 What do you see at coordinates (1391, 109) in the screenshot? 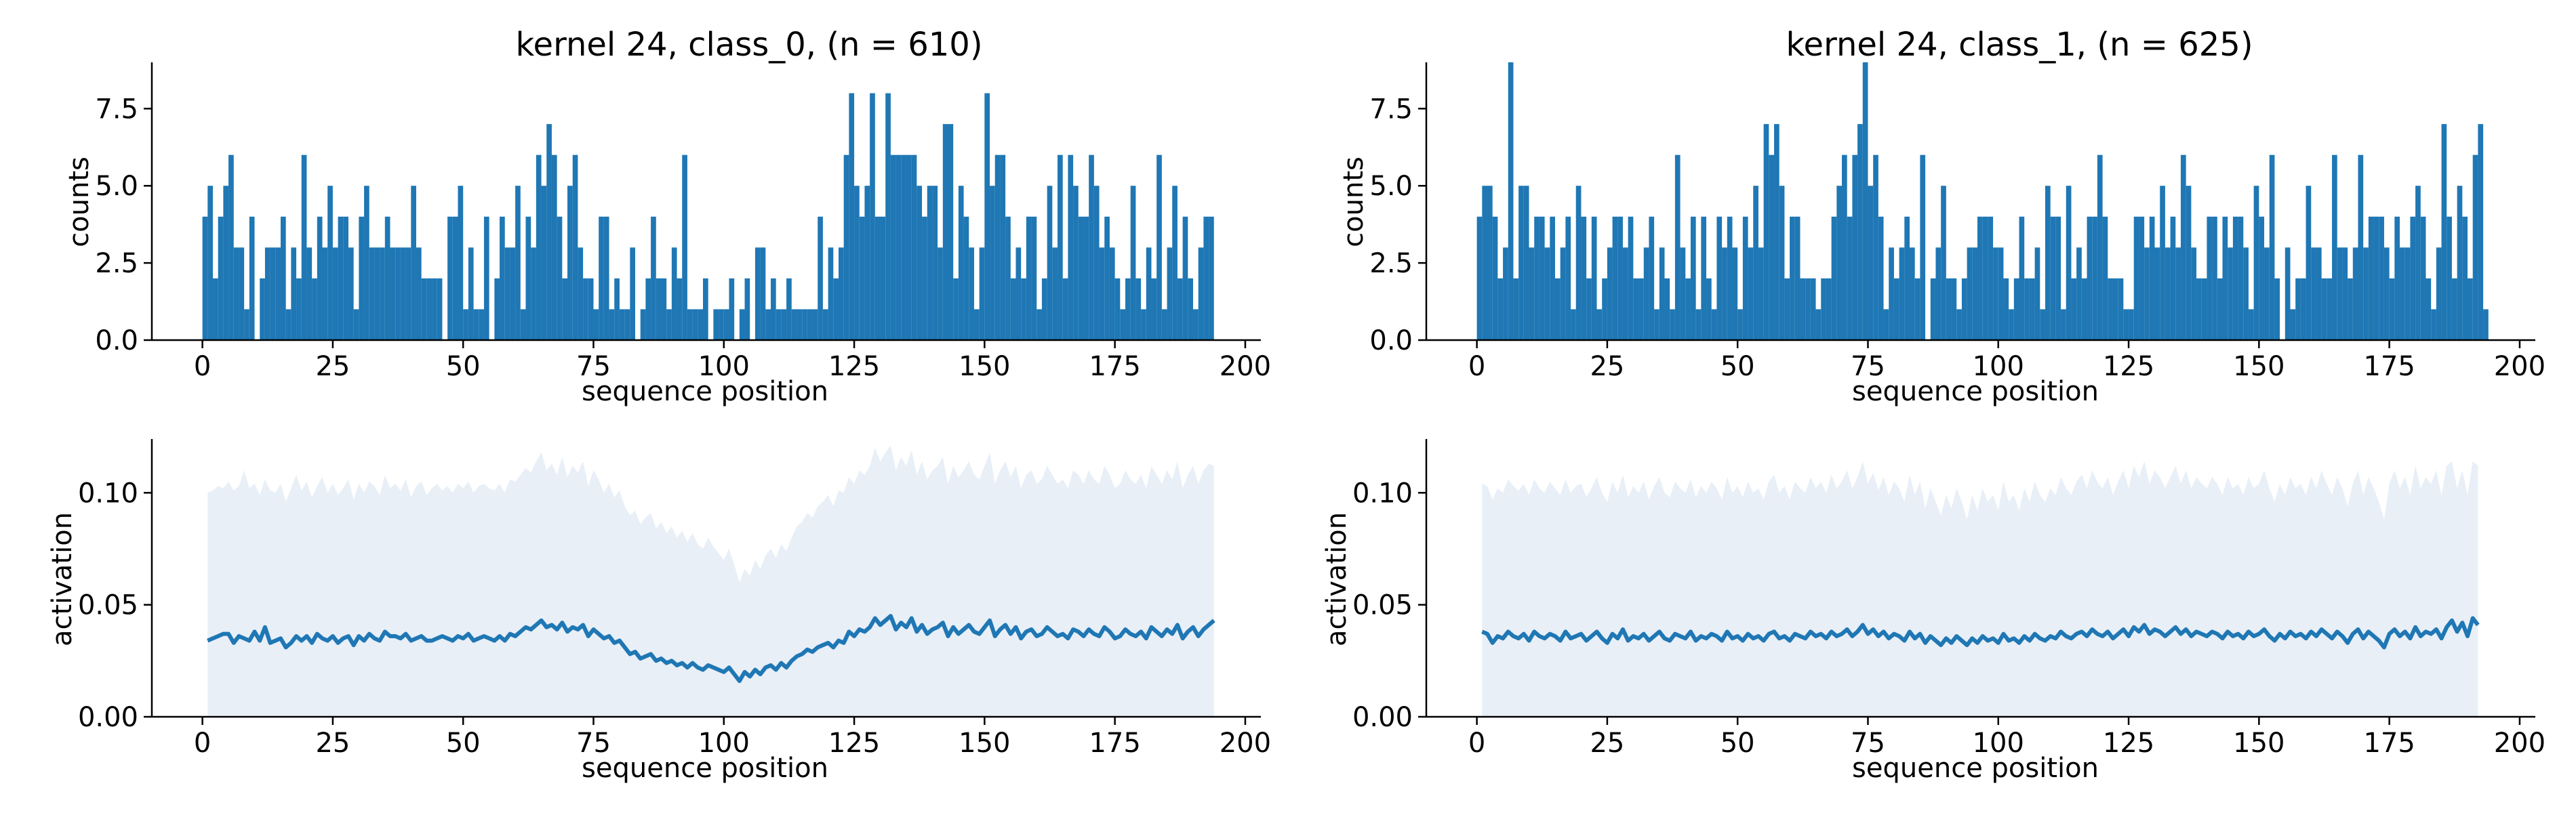
I see `y-tick-label: 7.5` at bounding box center [1391, 109].